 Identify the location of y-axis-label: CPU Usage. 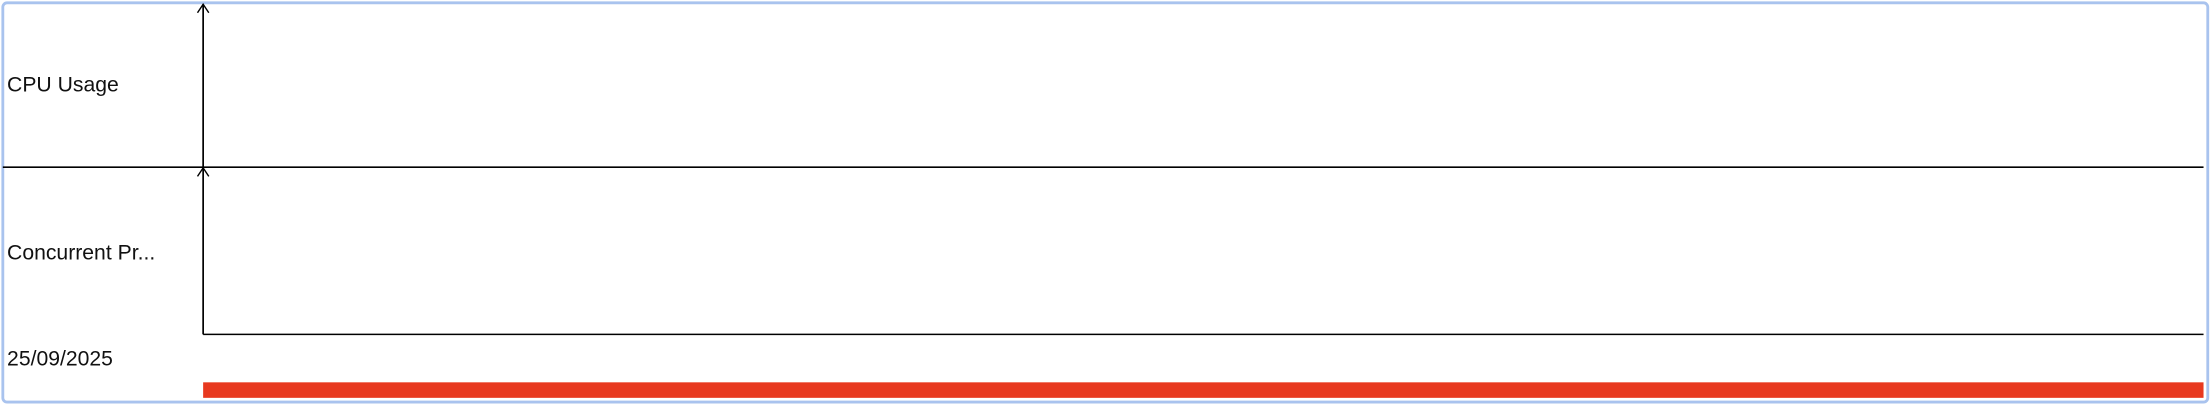
(63, 85).